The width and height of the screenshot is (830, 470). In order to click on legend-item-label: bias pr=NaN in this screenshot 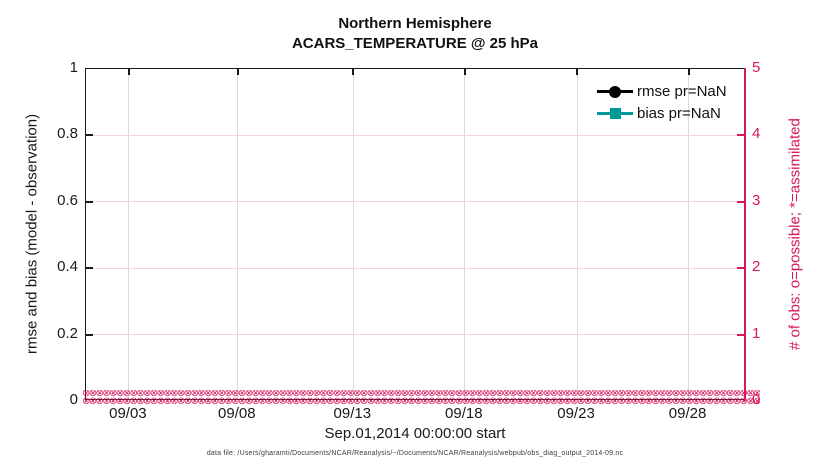, I will do `click(679, 113)`.